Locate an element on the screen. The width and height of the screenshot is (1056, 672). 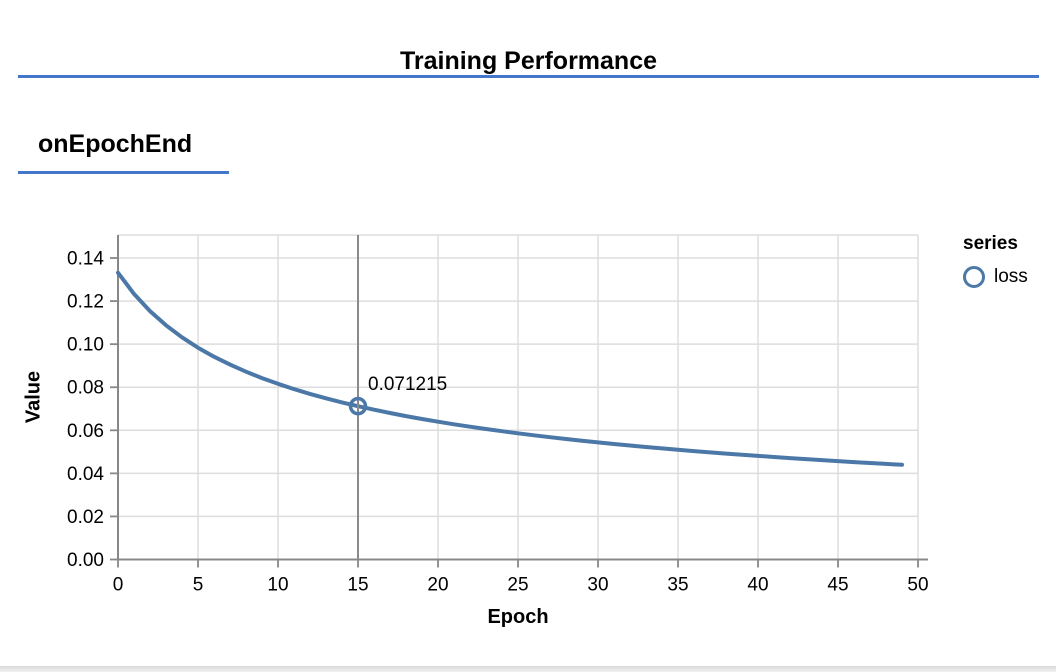
x-tick-label: 0 is located at coordinates (118, 585).